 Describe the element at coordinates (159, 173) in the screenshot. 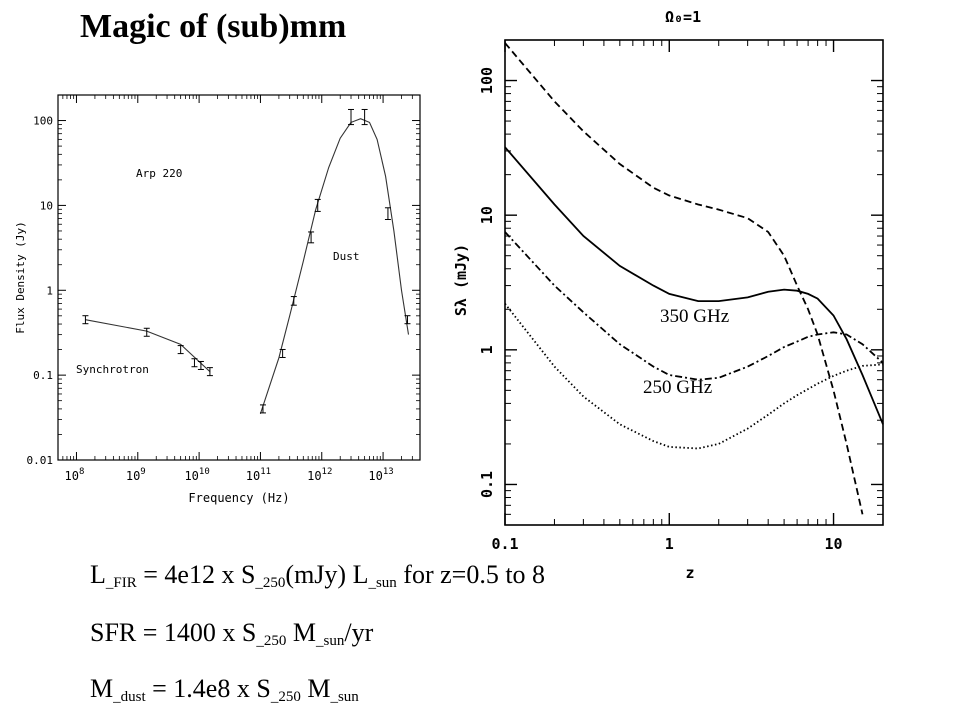

I see `annotation-label: Arp 220` at that location.